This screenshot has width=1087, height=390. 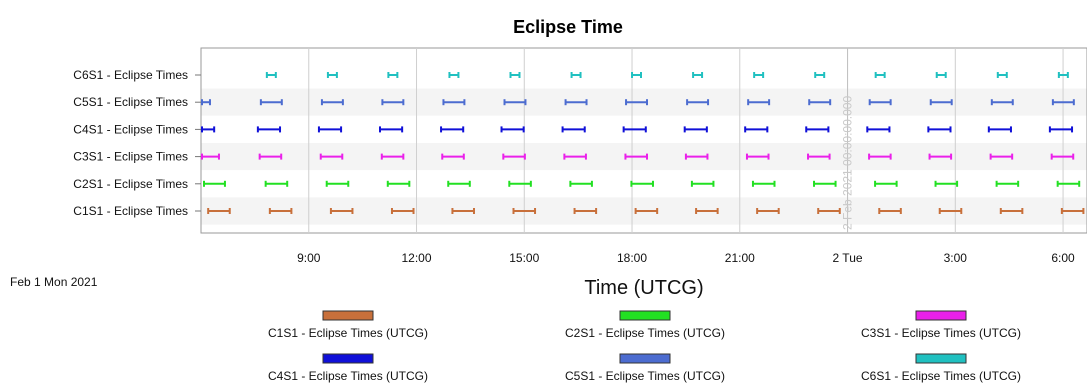 I want to click on row-label: C5S1 - Eclipse Times, so click(x=130, y=102).